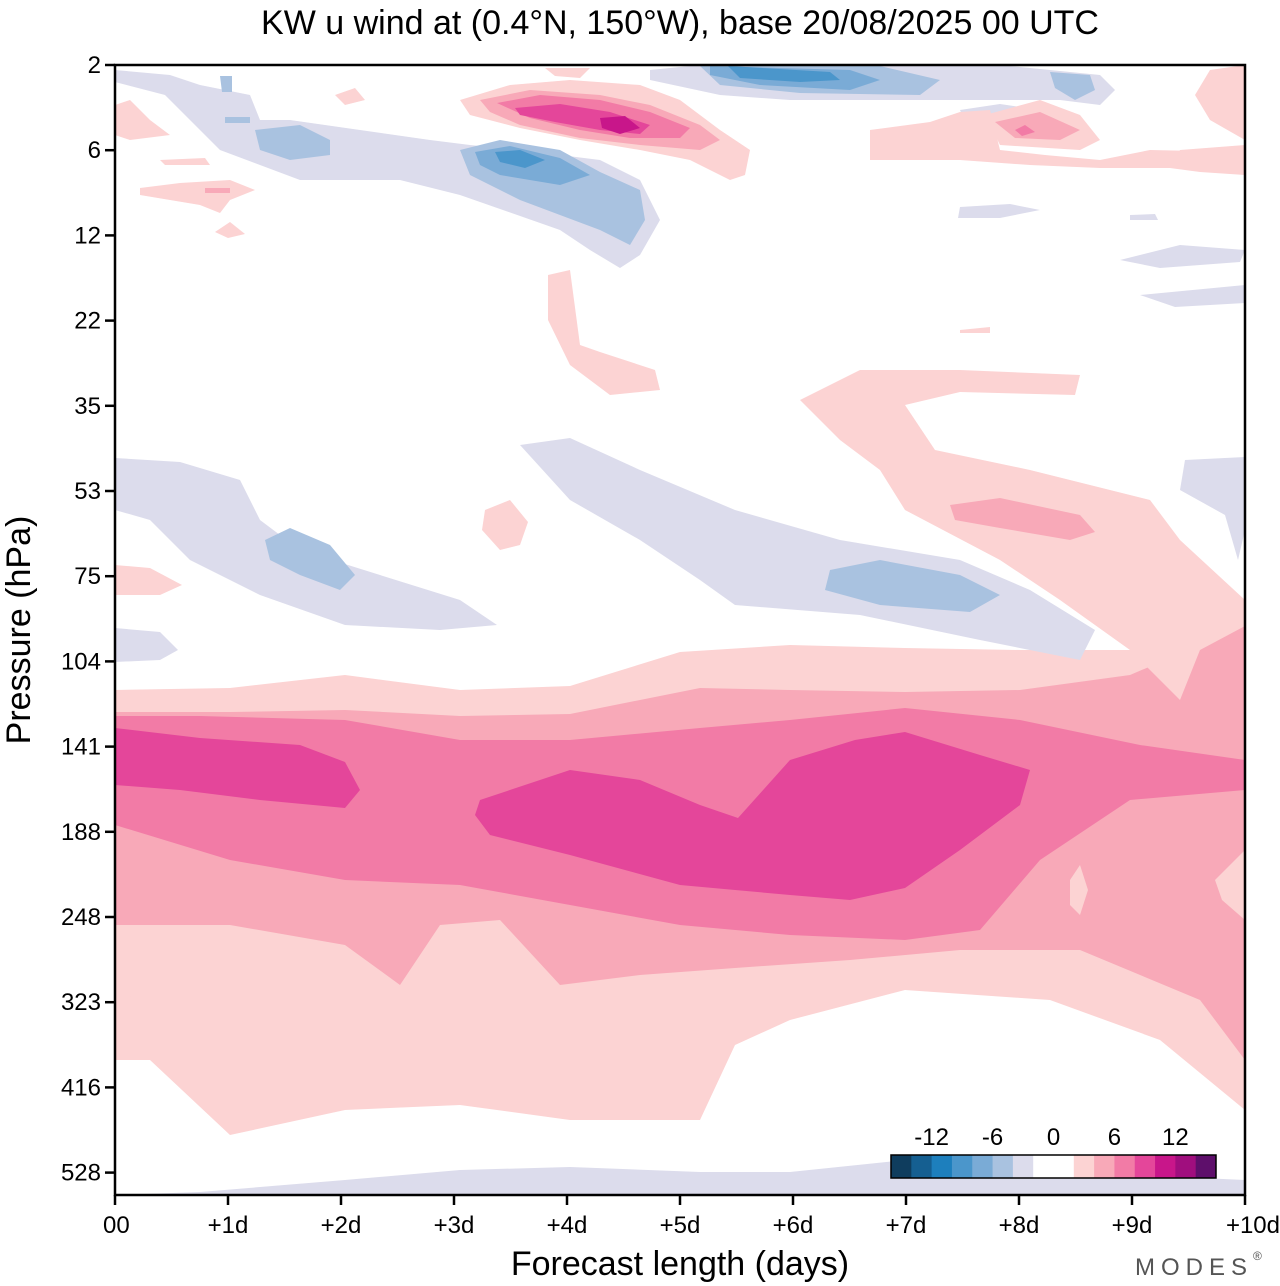 This screenshot has width=1280, height=1286. I want to click on contour-right-westerly-l2, so click(1022, 519).